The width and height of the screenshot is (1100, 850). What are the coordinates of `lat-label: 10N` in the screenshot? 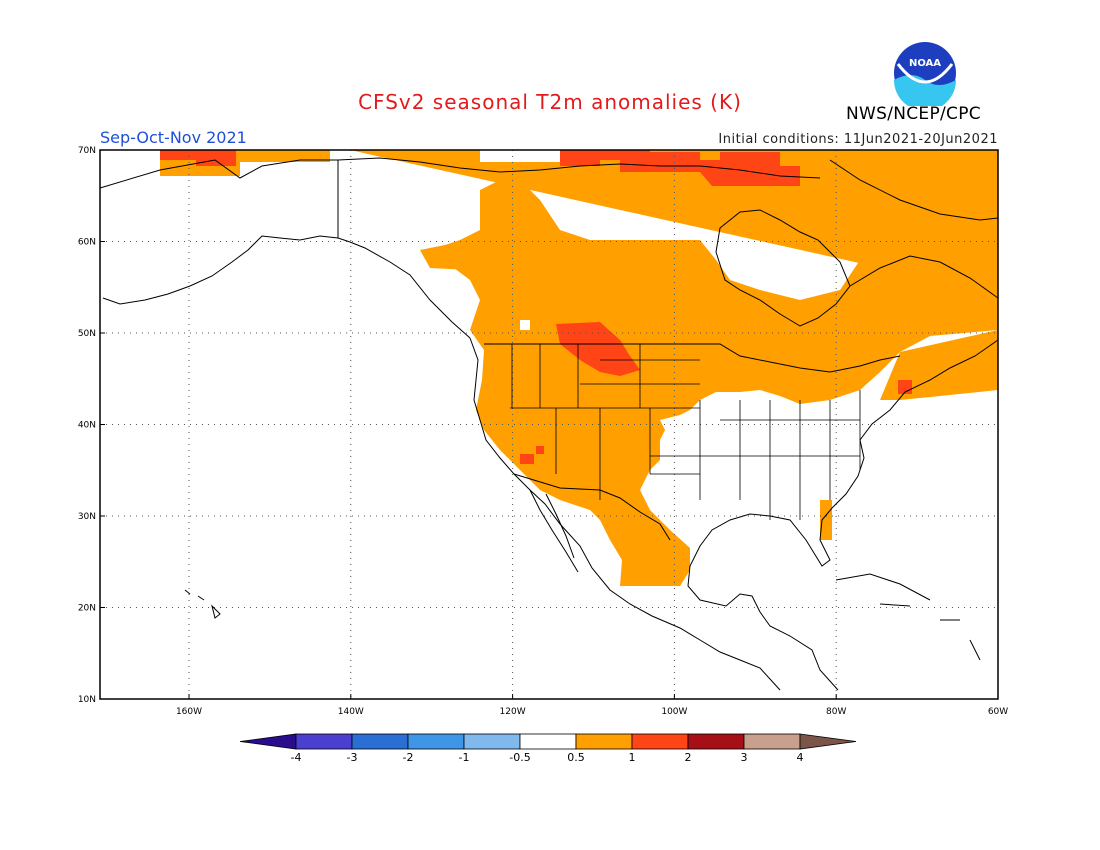 It's located at (87, 700).